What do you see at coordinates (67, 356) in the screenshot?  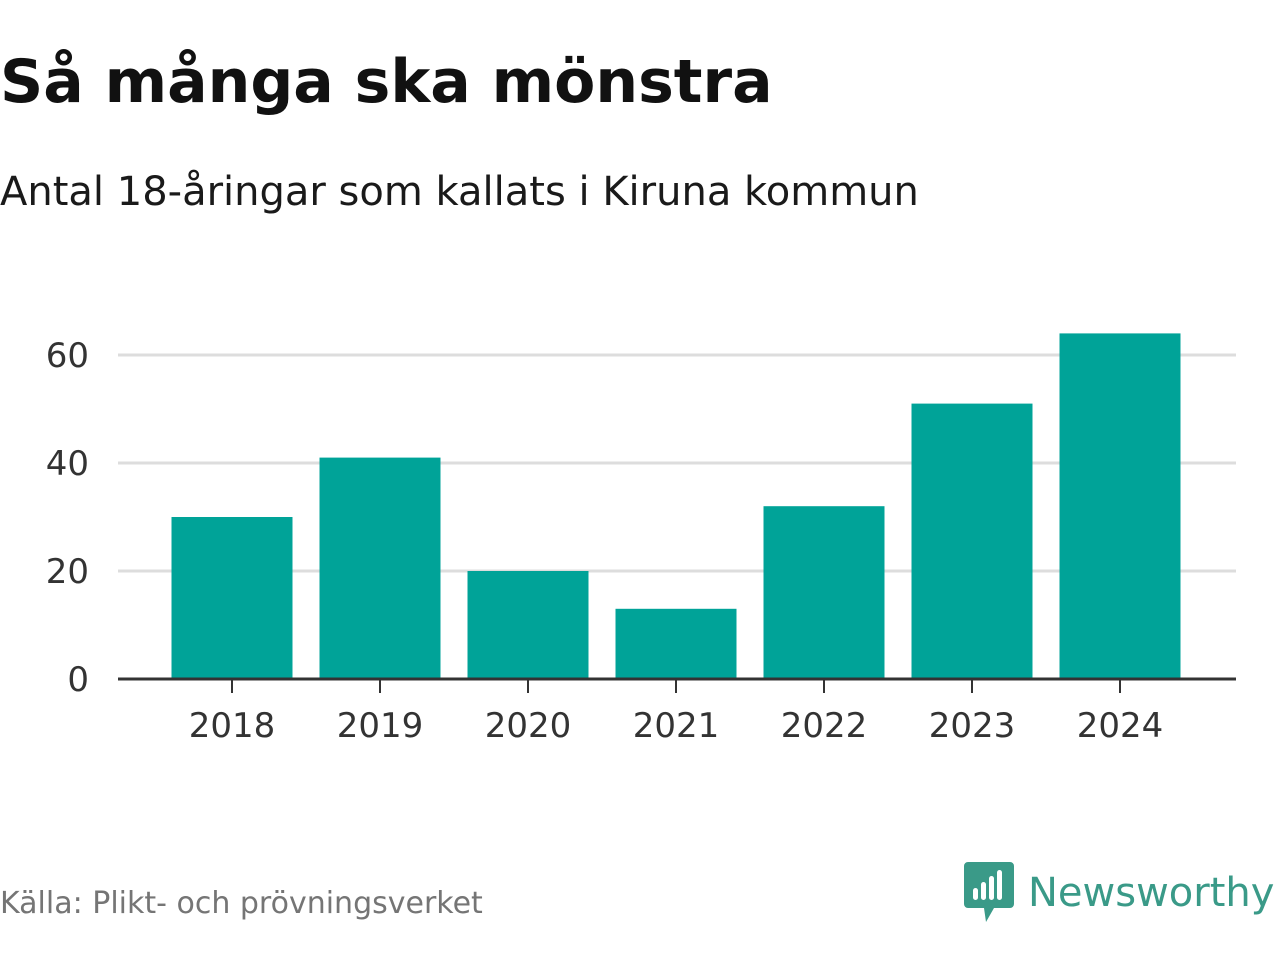 I see `y-tick-label: 60` at bounding box center [67, 356].